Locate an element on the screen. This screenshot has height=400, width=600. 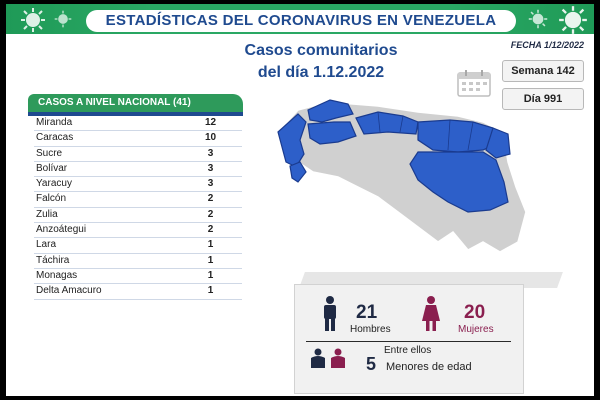
state-name: Sucre is located at coordinates (49, 153).